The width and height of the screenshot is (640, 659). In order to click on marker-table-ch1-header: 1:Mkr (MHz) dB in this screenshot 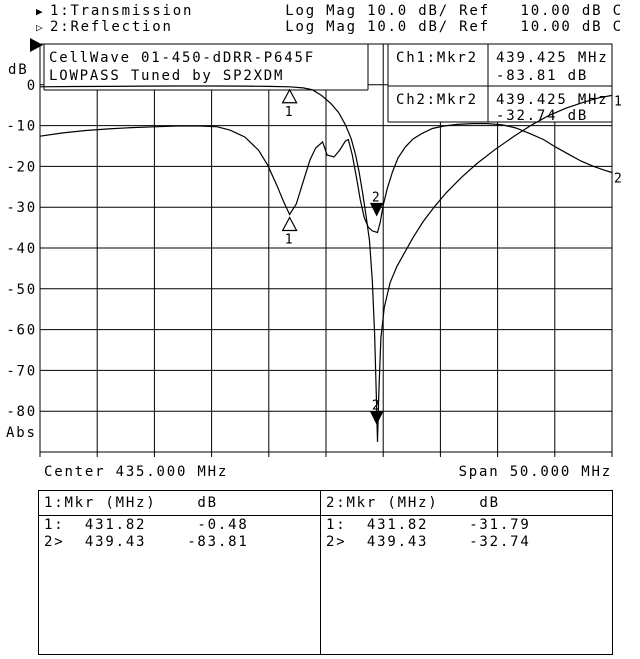, I will do `click(179, 503)`.